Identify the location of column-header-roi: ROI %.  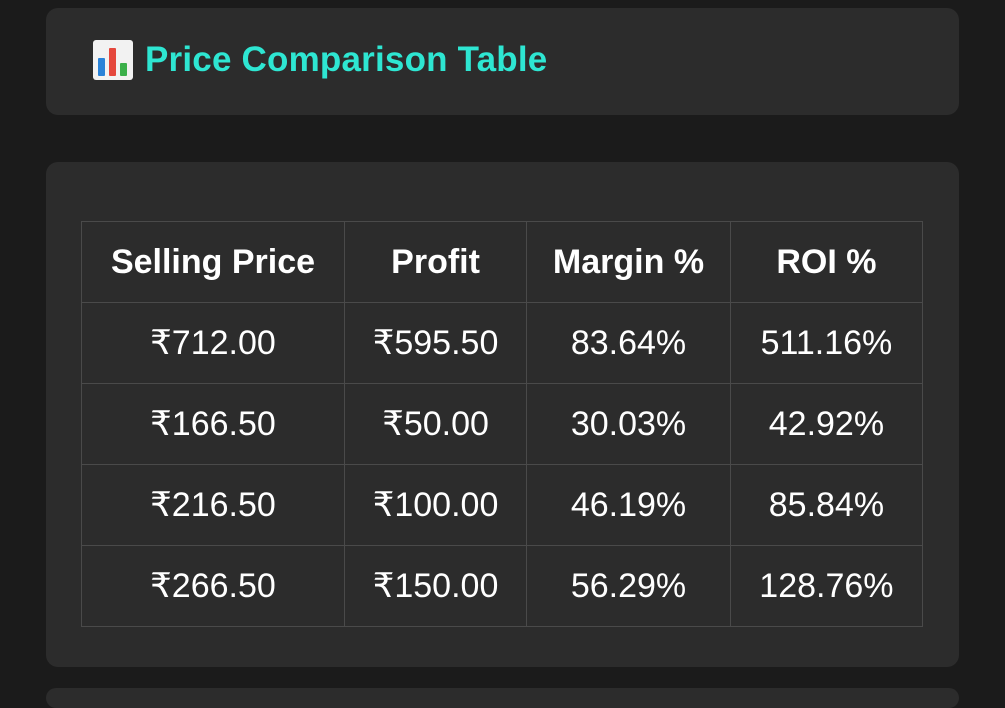
(826, 262).